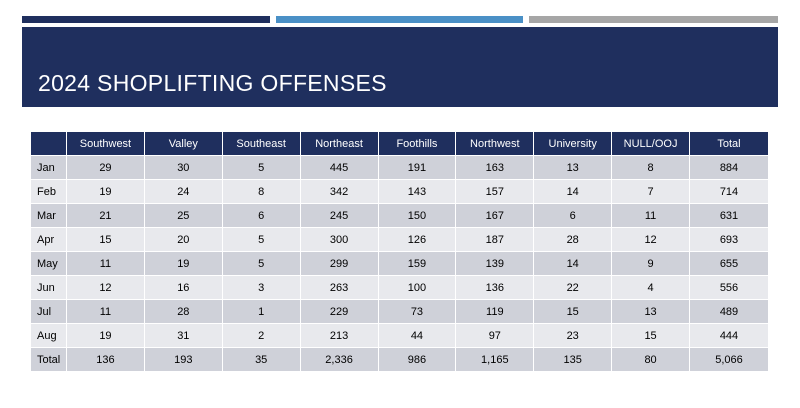 This screenshot has width=800, height=408. What do you see at coordinates (495, 311) in the screenshot?
I see `table-cell: 119` at bounding box center [495, 311].